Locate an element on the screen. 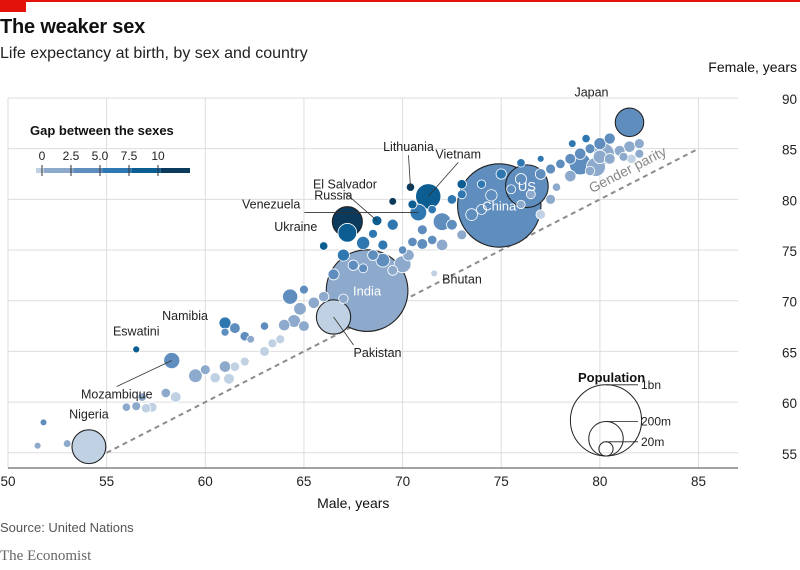  bubble-nigeria is located at coordinates (89, 447).